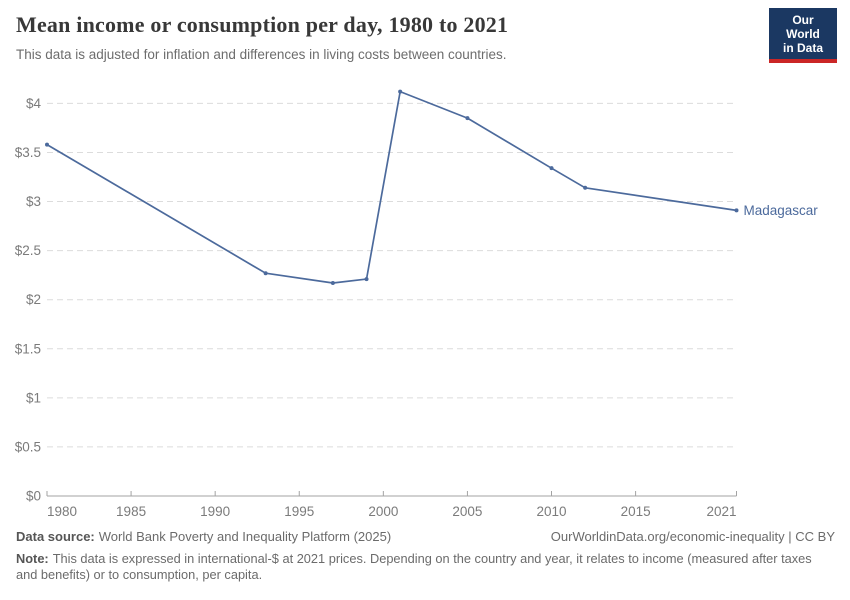 The image size is (850, 600). Describe the element at coordinates (383, 511) in the screenshot. I see `x-tick-label: 2000` at that location.